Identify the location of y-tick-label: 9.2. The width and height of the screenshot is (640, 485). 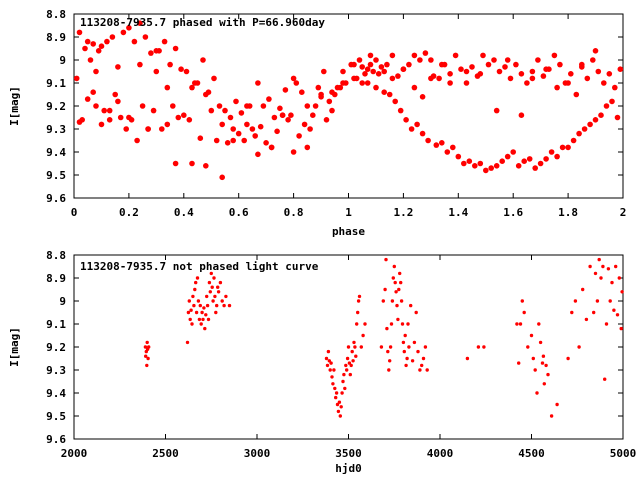
(56, 347).